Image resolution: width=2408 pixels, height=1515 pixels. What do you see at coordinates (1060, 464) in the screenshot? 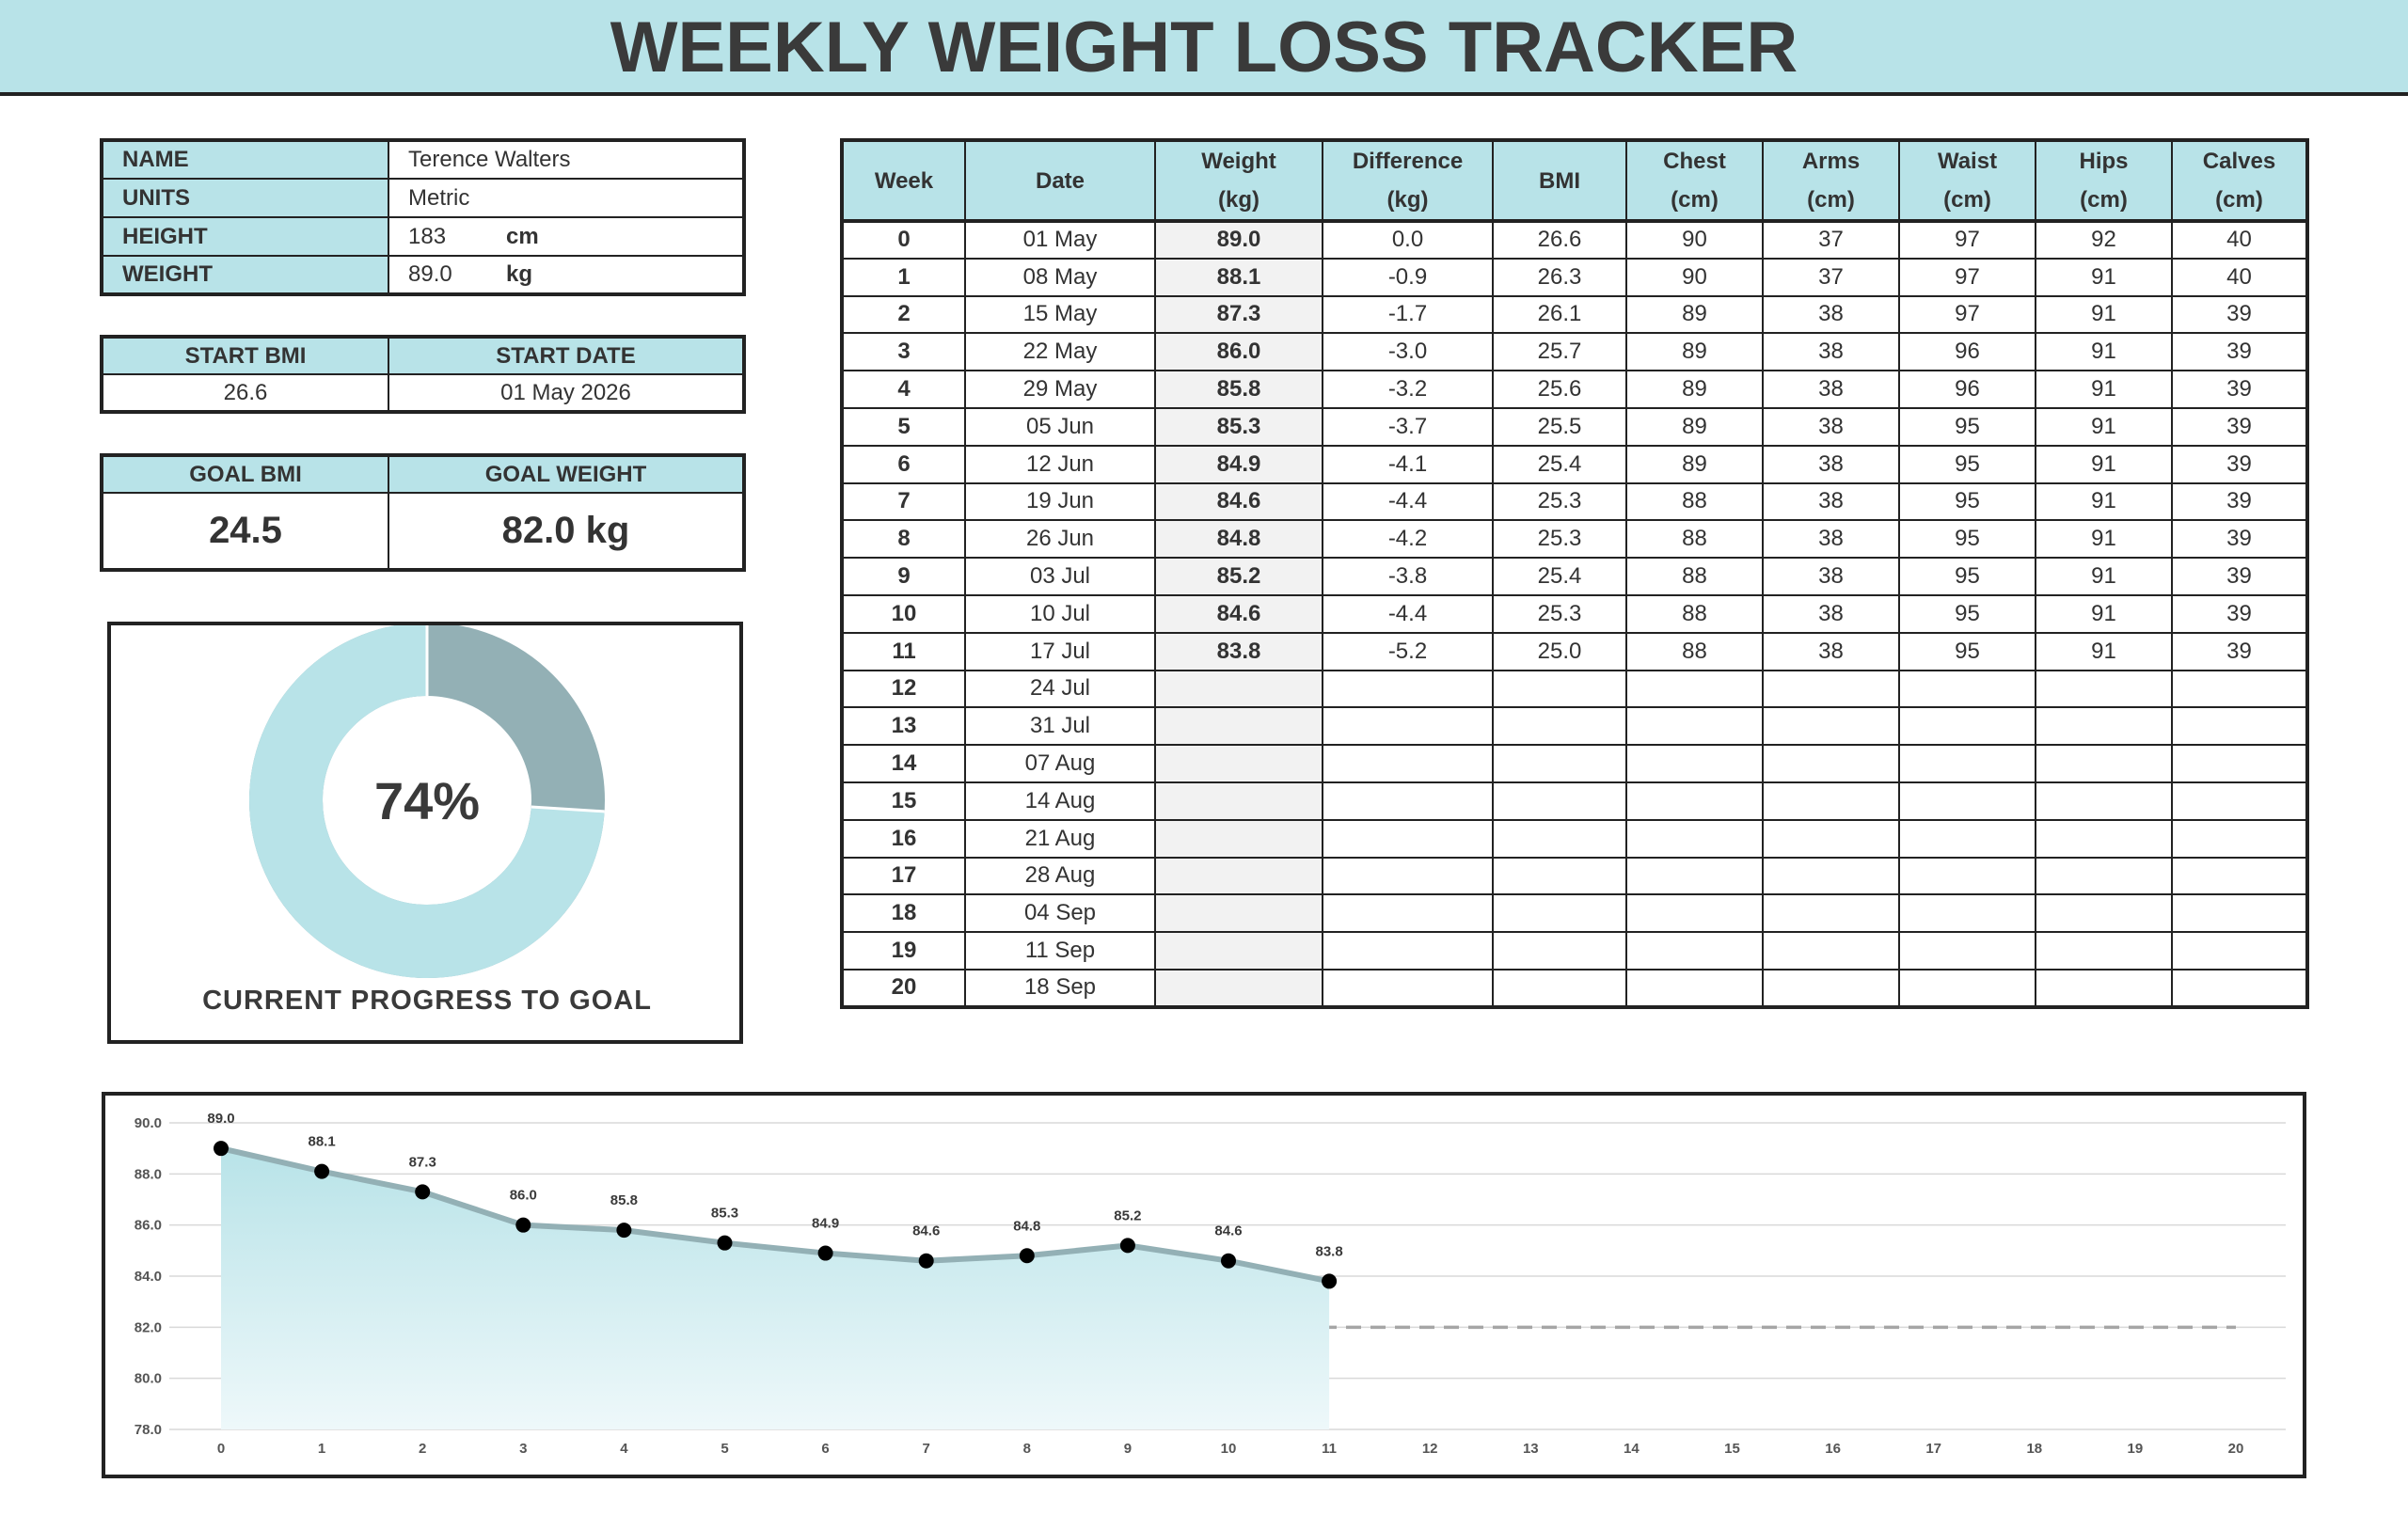
I see `log-cell: 12 Jun` at bounding box center [1060, 464].